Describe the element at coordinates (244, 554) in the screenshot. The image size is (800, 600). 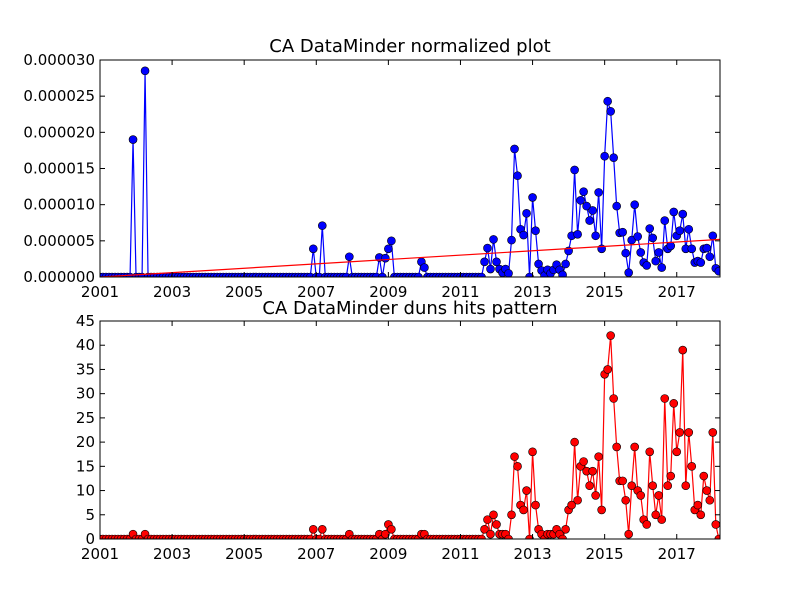
I see `bottom-x-tick-label: 2005` at that location.